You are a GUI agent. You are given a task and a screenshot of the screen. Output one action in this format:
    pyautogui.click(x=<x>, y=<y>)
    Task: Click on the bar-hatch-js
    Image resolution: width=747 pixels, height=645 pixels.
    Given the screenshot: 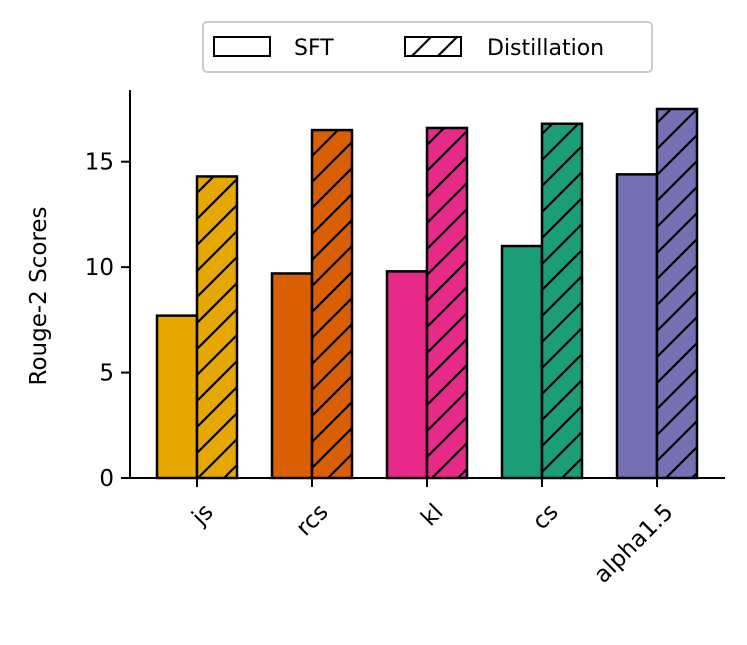 What is the action you would take?
    pyautogui.click(x=217, y=327)
    